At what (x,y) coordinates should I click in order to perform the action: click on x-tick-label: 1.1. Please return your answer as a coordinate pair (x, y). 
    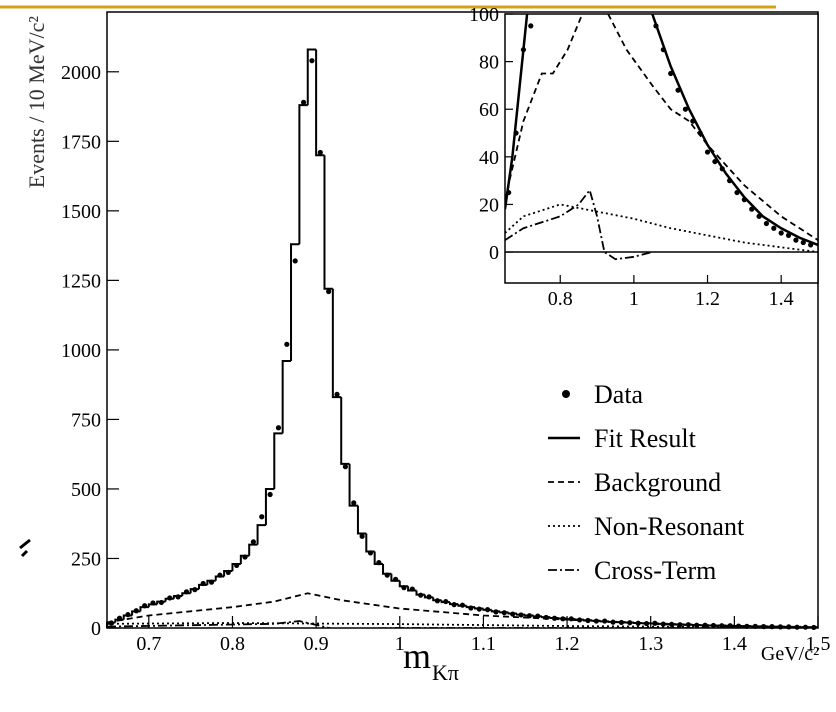
    Looking at the image, I should click on (483, 644).